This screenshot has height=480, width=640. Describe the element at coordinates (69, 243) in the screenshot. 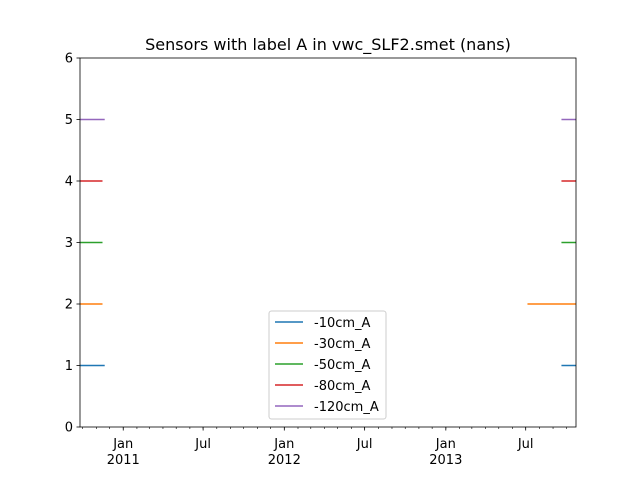

I see `y-tick-label: 3` at that location.